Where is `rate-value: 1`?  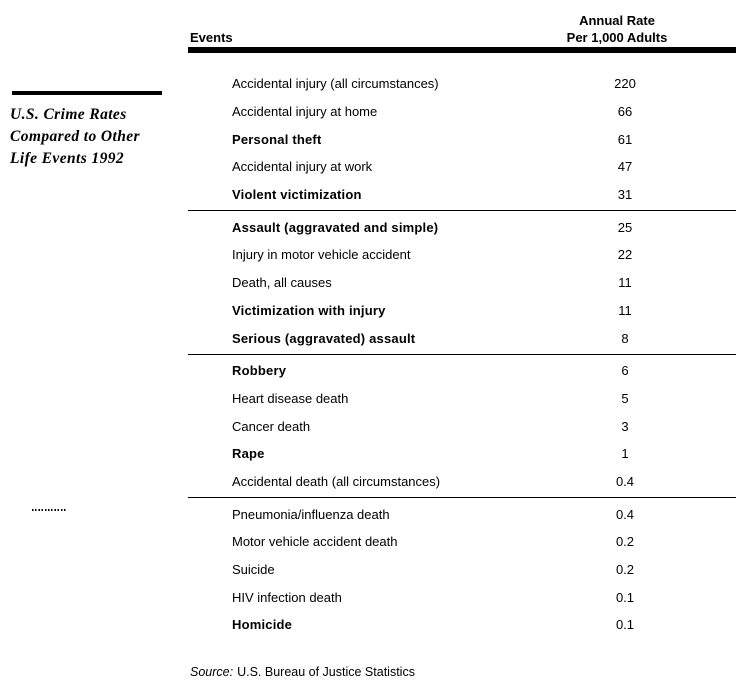
rate-value: 1 is located at coordinates (625, 454).